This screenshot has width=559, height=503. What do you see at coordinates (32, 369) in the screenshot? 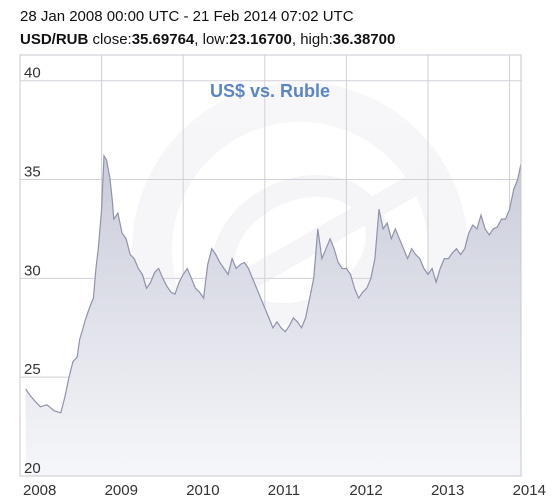
I see `y-tick-label: 25` at bounding box center [32, 369].